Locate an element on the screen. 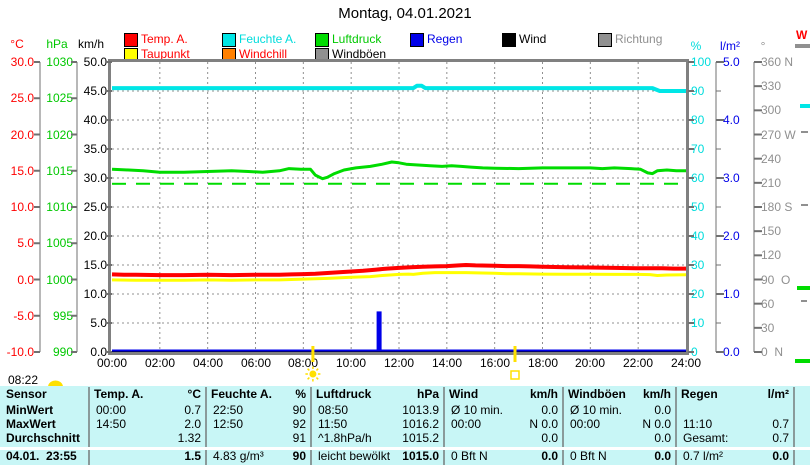  table-cell-value: 1013.9 is located at coordinates (420, 410).